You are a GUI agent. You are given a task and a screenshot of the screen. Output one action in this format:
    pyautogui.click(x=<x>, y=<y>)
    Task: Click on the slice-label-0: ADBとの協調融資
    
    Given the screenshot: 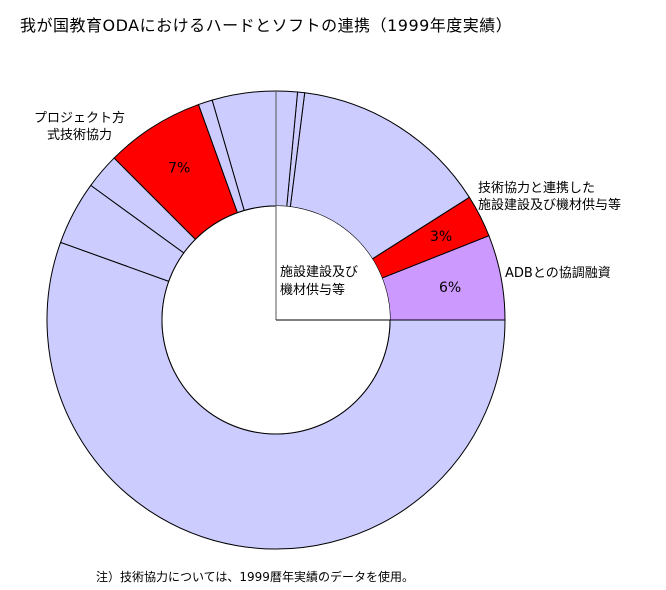 What is the action you would take?
    pyautogui.click(x=558, y=273)
    